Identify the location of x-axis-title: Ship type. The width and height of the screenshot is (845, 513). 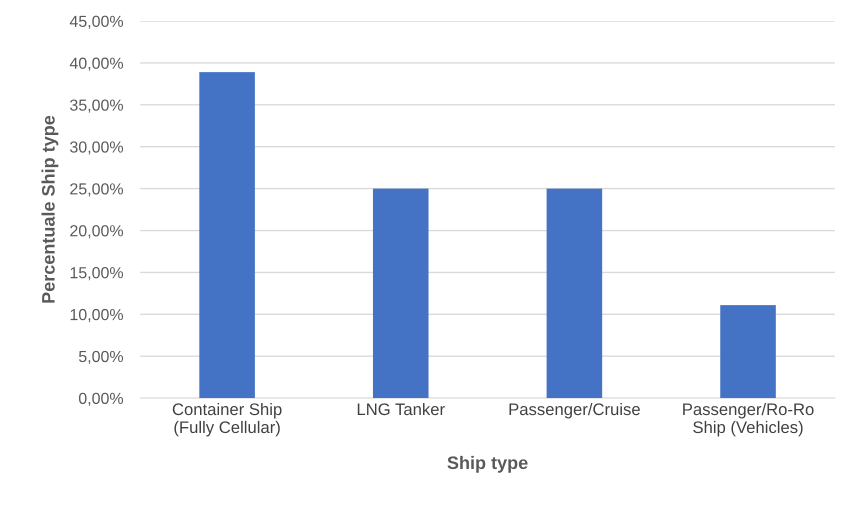
(487, 464).